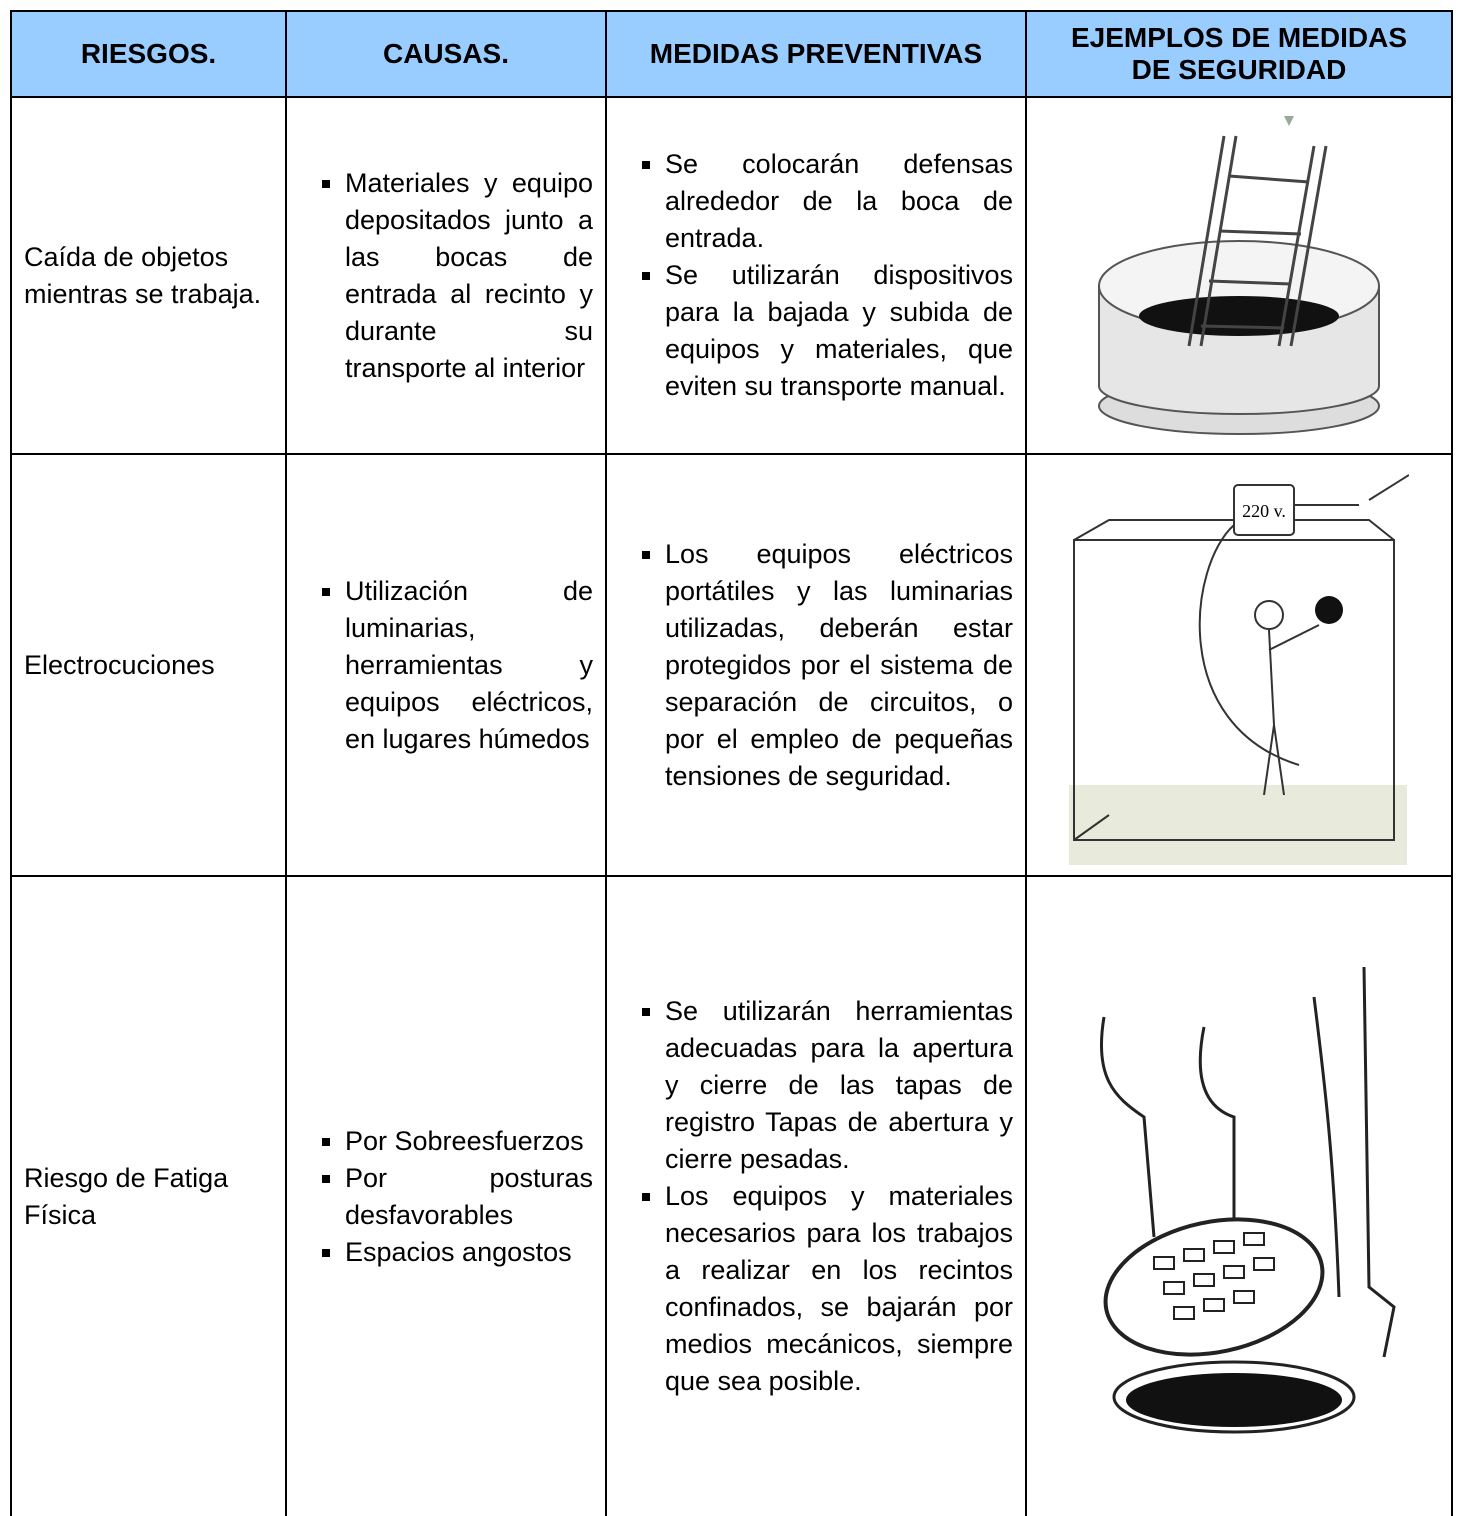 This screenshot has height=1516, width=1463. Describe the element at coordinates (469, 1197) in the screenshot. I see `cause: Por posturas desfavorables` at that location.